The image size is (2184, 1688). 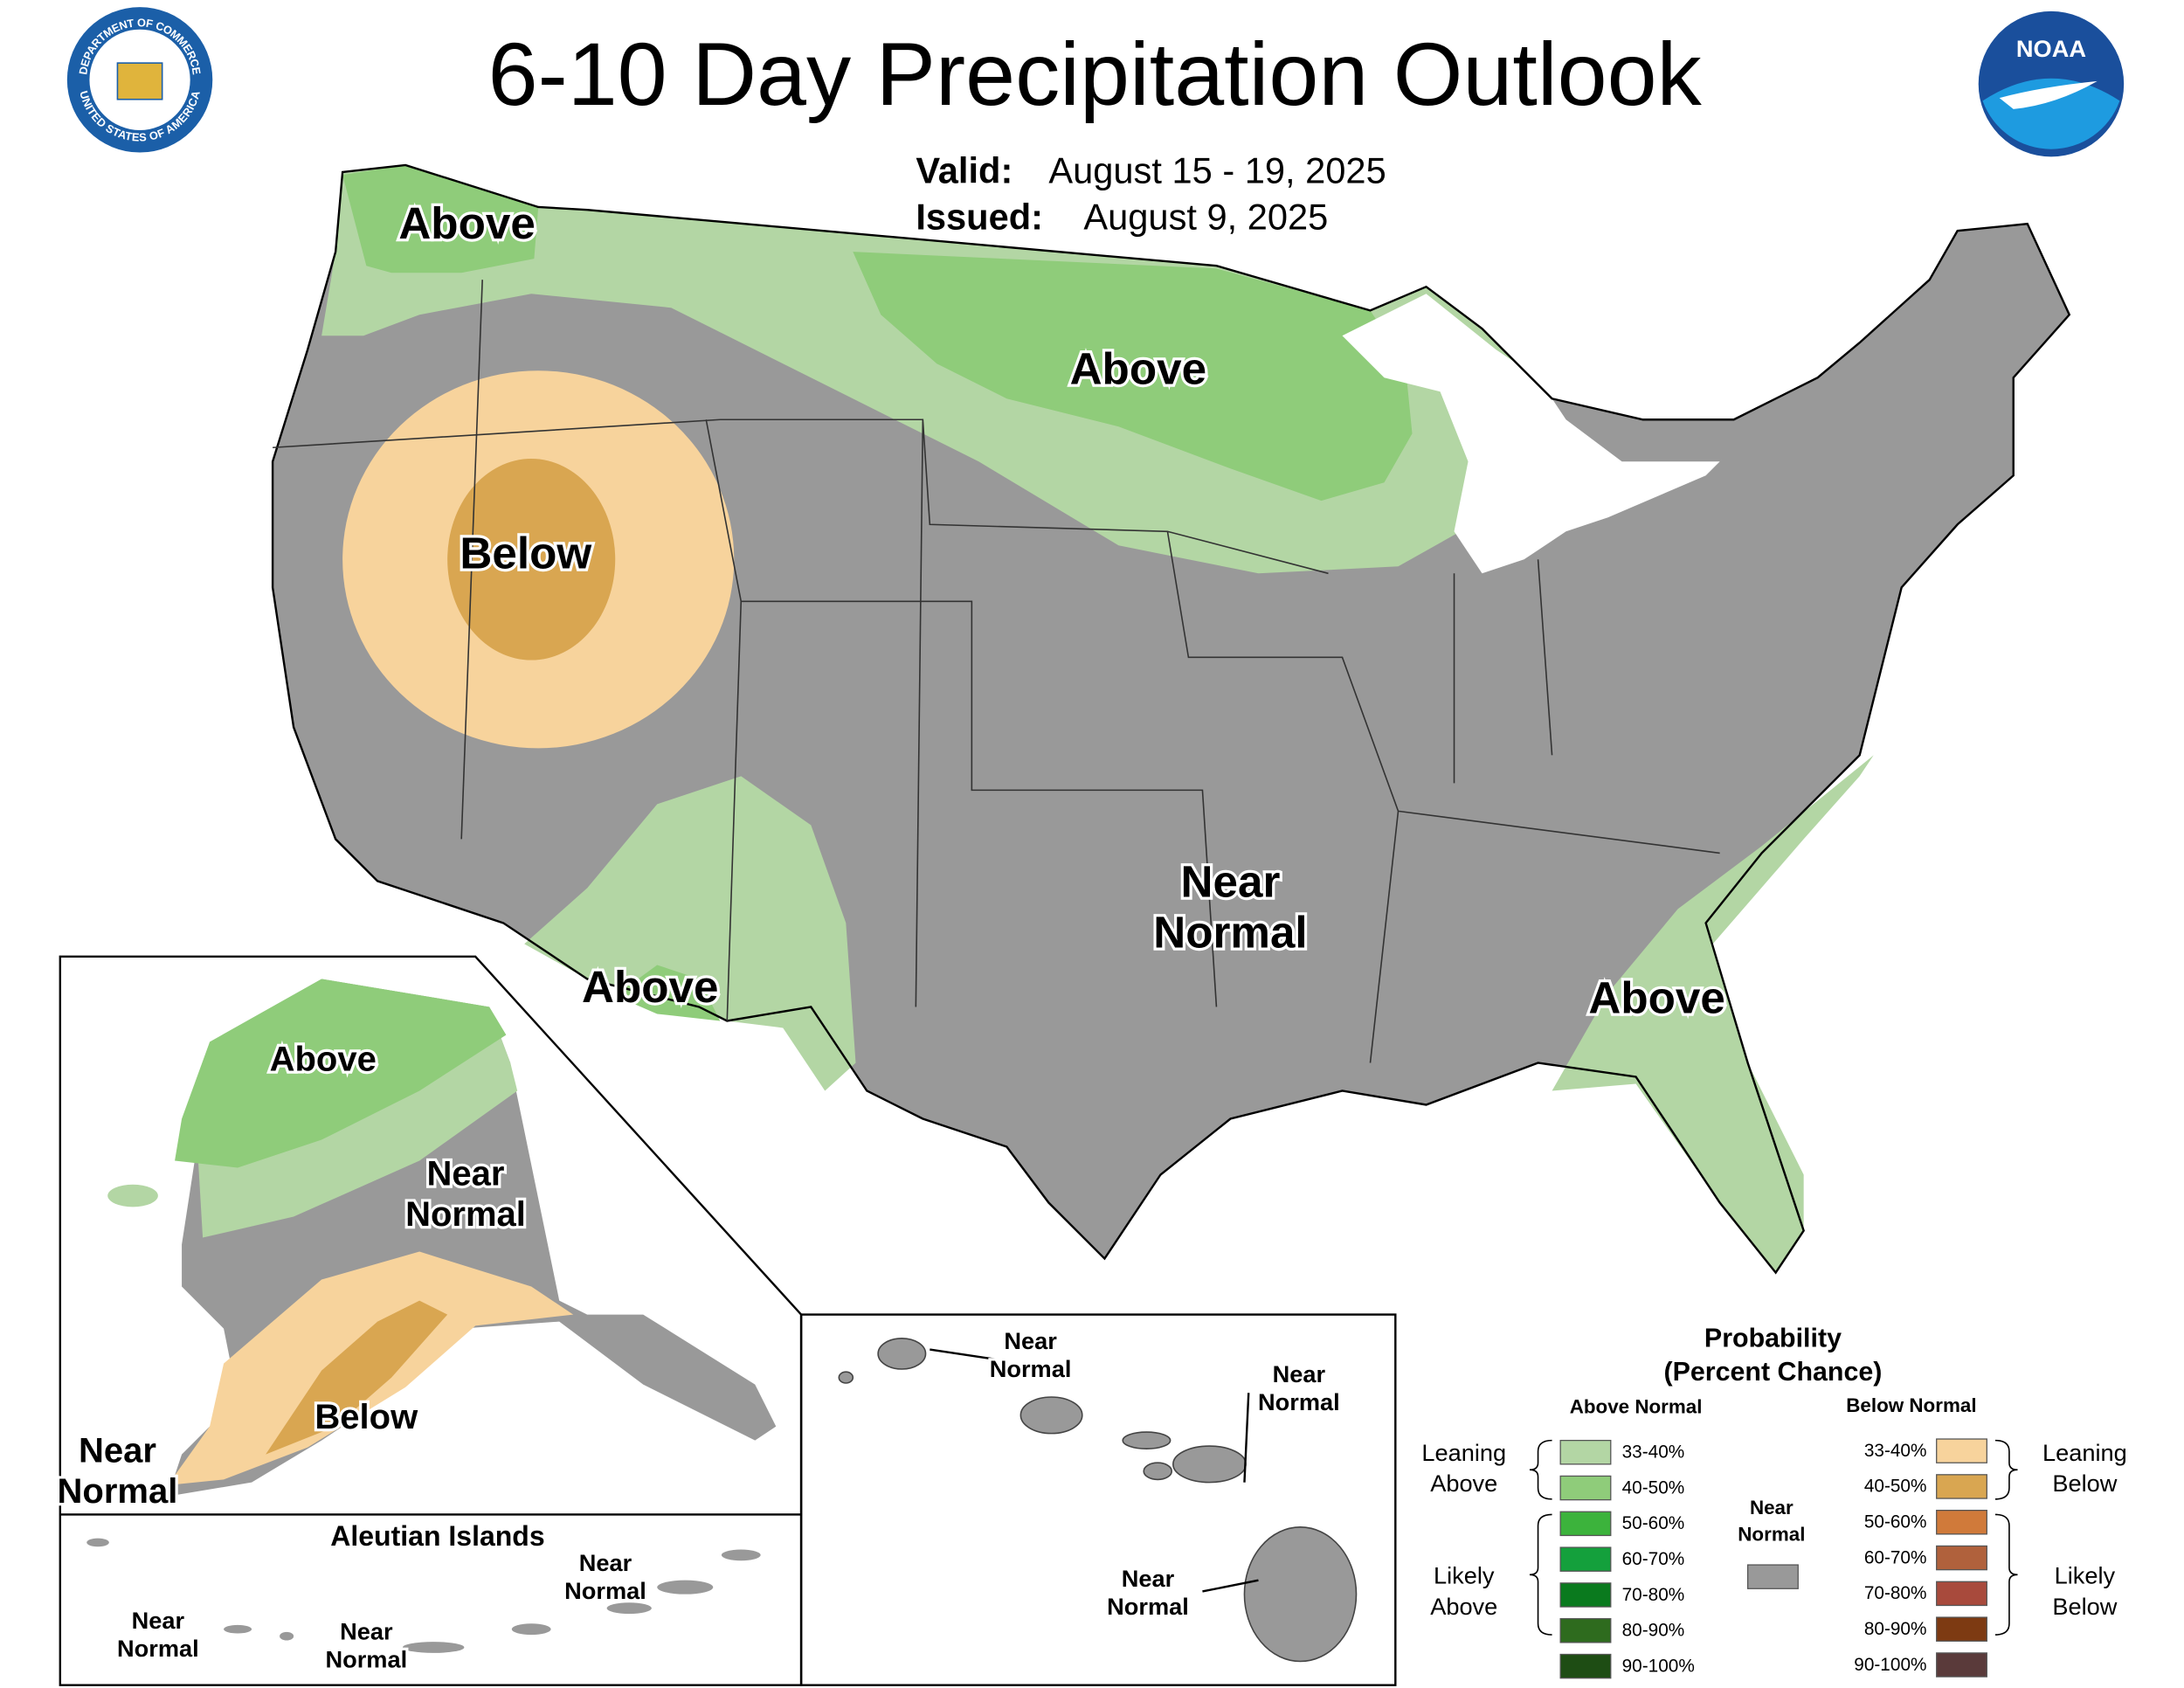 I want to click on hawaii-islands, so click(x=1098, y=1500).